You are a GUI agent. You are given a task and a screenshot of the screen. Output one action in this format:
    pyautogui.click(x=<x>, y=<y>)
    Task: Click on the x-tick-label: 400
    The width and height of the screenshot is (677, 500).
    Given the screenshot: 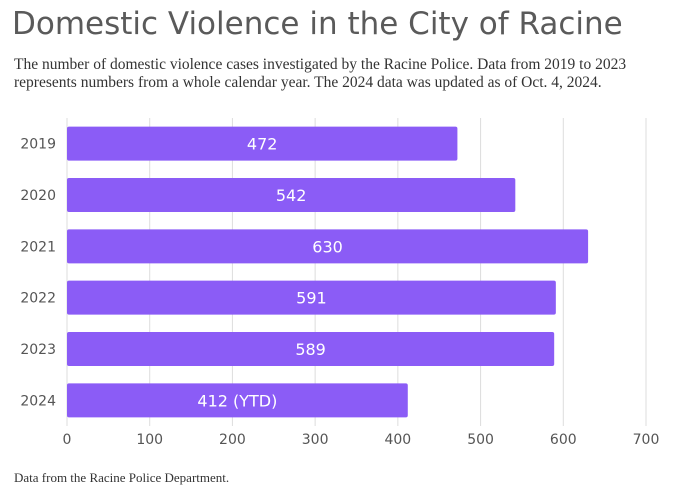 What is the action you would take?
    pyautogui.click(x=397, y=440)
    